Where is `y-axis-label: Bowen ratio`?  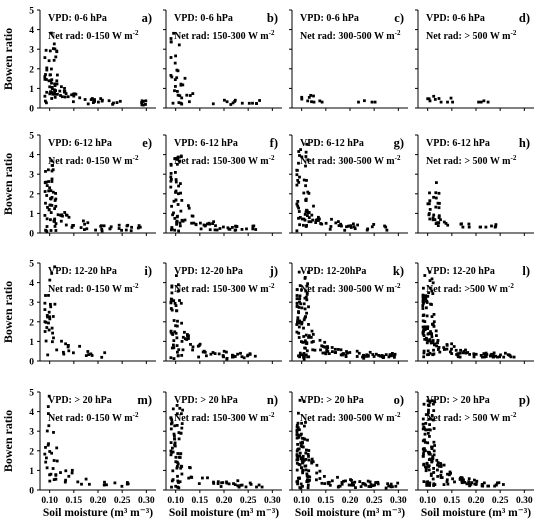
y-axis-label: Bowen ratio is located at coordinates (8, 441).